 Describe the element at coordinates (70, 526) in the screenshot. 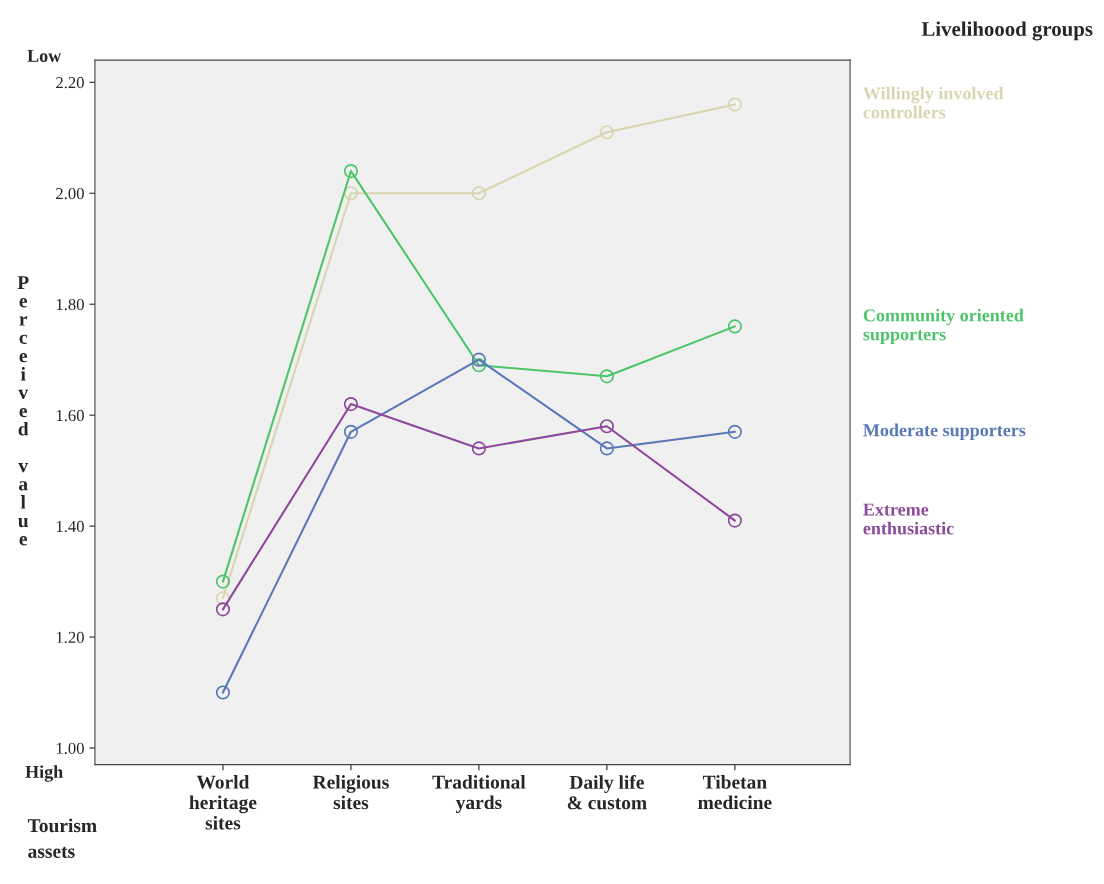

I see `y-tick-label: 1.40` at that location.